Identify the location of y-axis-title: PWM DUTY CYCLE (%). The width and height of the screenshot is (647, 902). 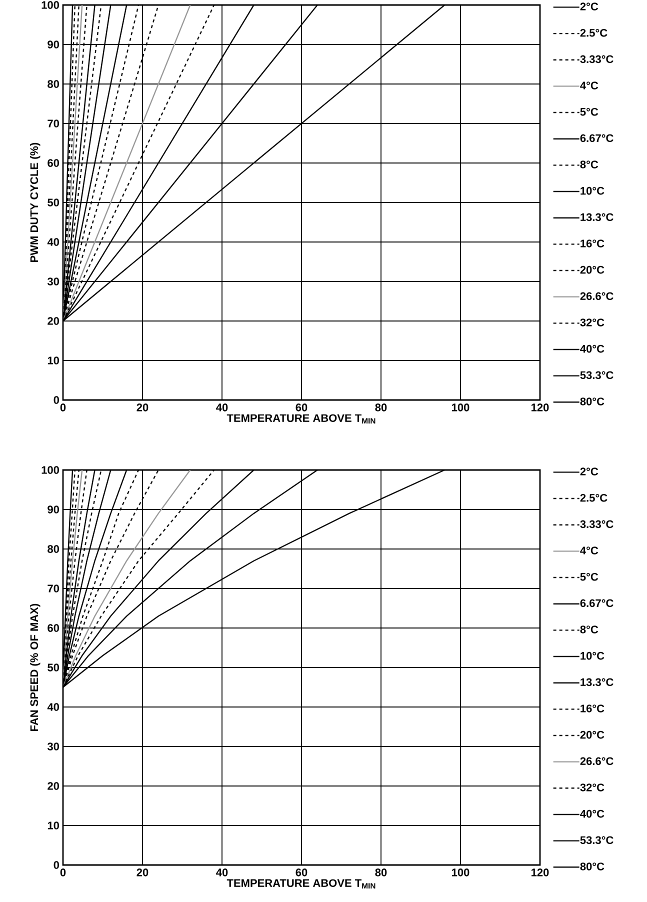
(35, 202).